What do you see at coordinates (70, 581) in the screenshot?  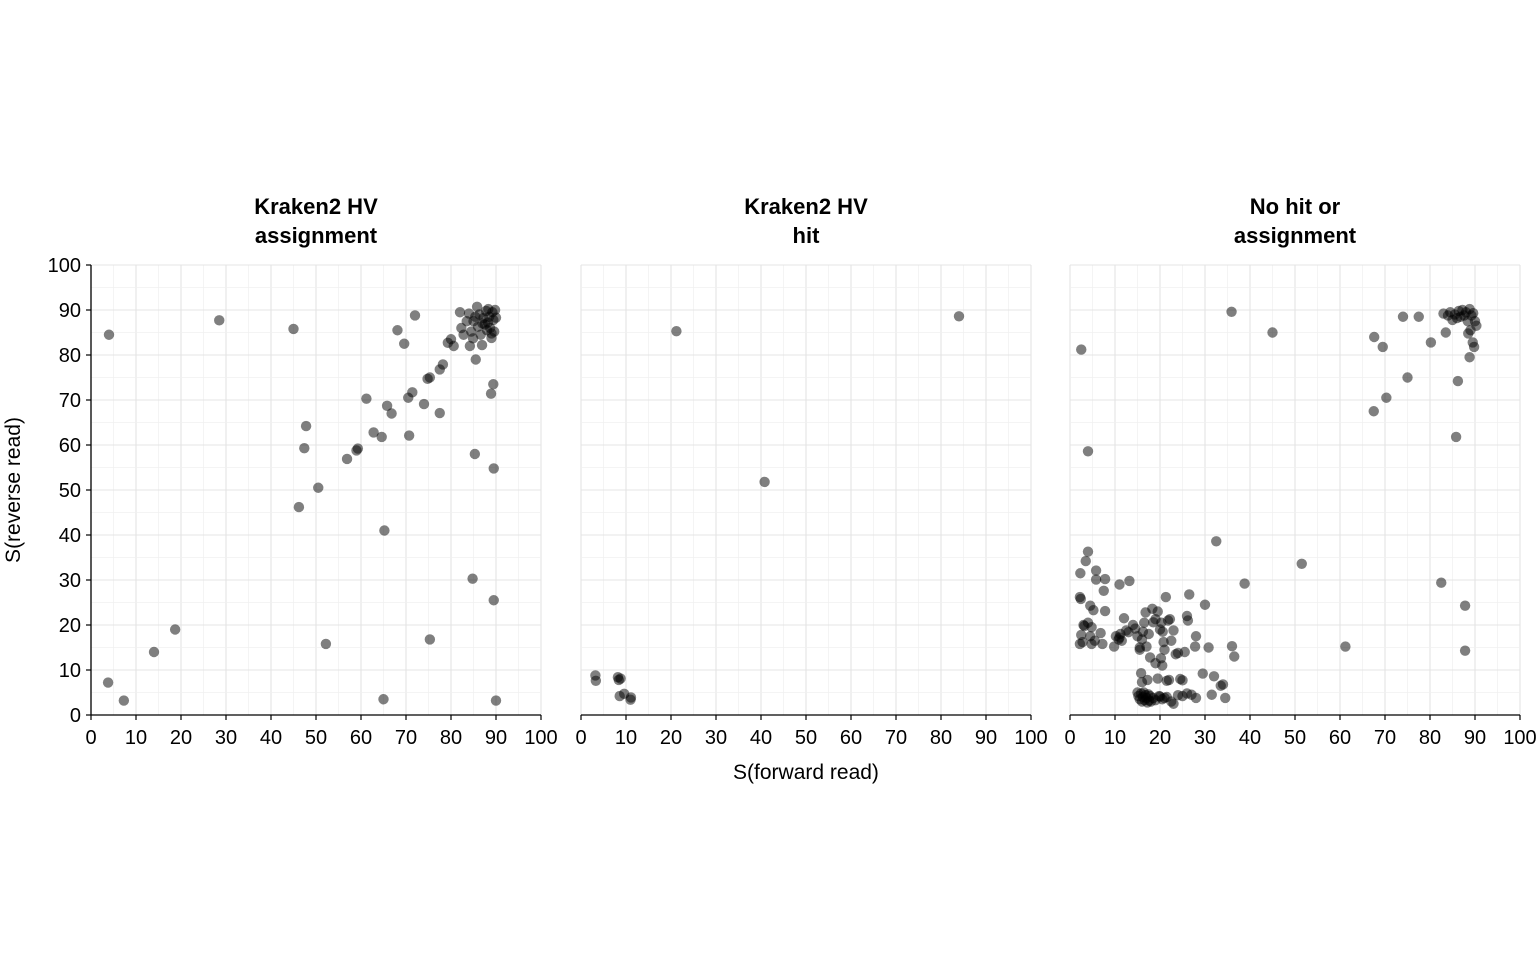 I see `y-tick-label: 30` at bounding box center [70, 581].